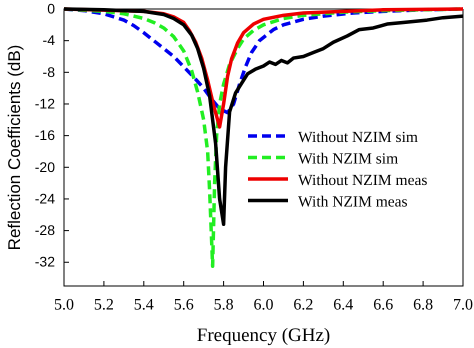 The height and width of the screenshot is (348, 474). What do you see at coordinates (45, 103) in the screenshot?
I see `y-tick-label: -12` at bounding box center [45, 103].